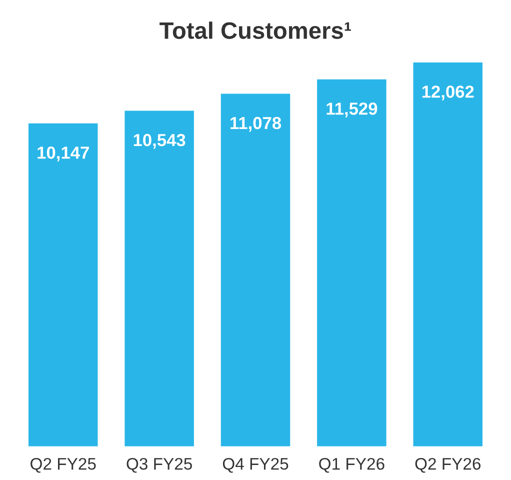 Image resolution: width=511 pixels, height=480 pixels. What do you see at coordinates (352, 110) in the screenshot?
I see `data-label: 11,529` at bounding box center [352, 110].